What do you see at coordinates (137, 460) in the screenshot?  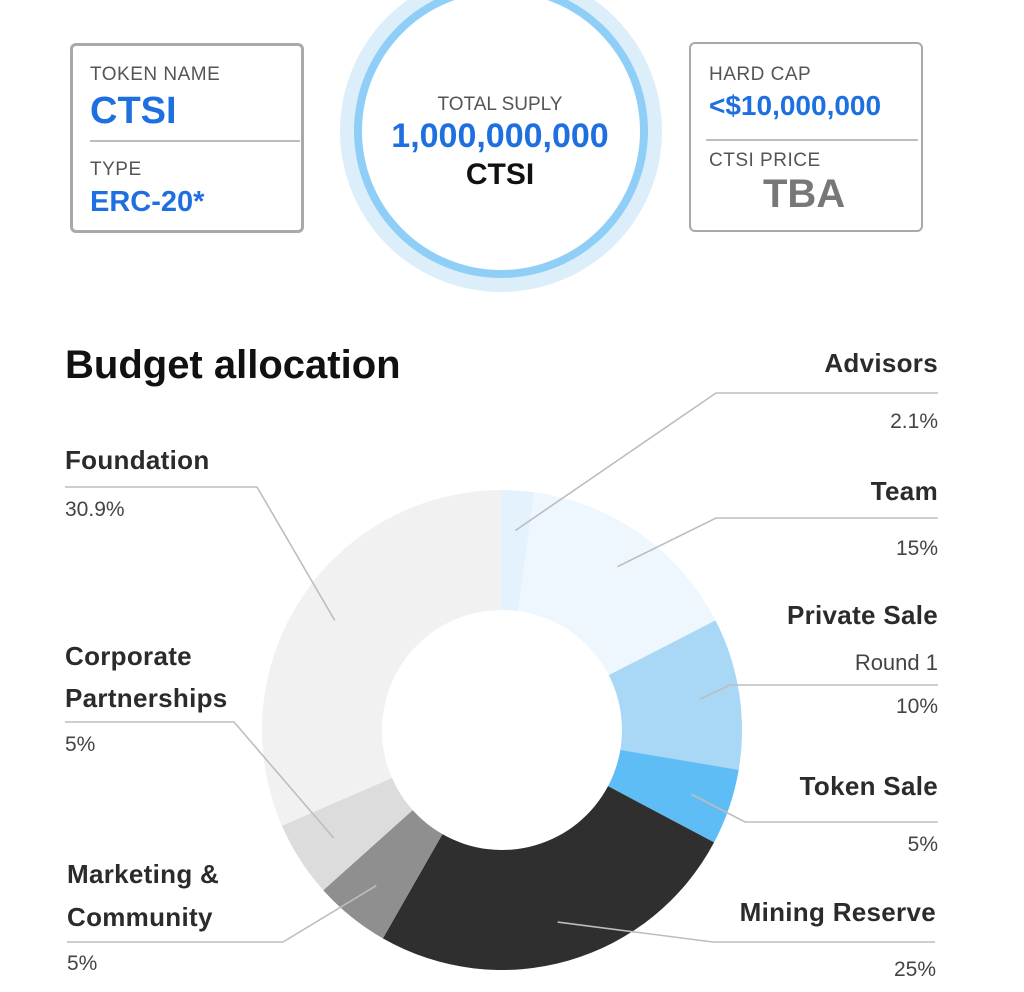 I see `label-foundation: Foundation` at bounding box center [137, 460].